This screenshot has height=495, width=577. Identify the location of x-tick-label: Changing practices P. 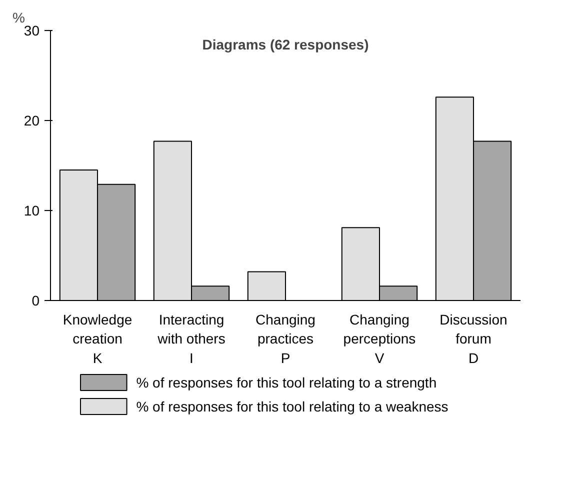
(286, 339).